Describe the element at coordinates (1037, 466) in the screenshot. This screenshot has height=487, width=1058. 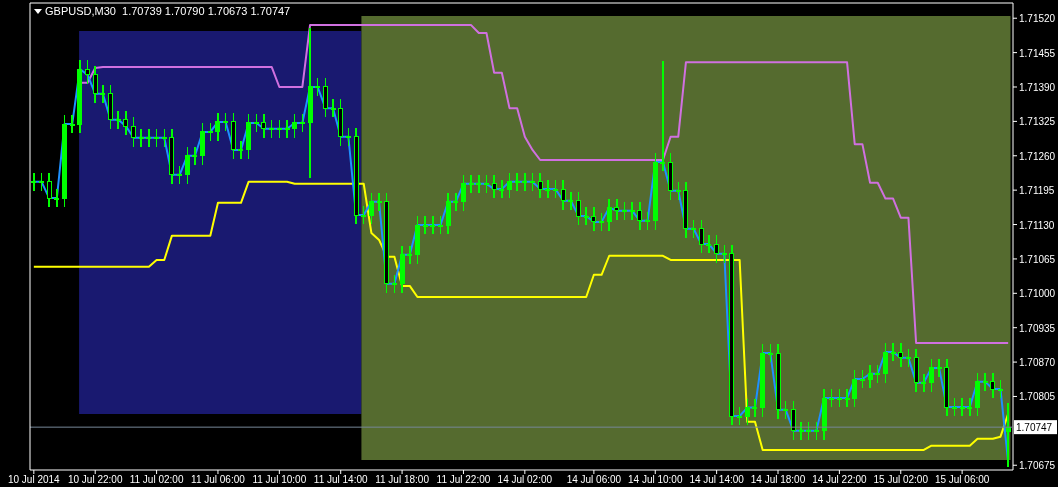
I see `y-tick-label: 1.70675` at that location.